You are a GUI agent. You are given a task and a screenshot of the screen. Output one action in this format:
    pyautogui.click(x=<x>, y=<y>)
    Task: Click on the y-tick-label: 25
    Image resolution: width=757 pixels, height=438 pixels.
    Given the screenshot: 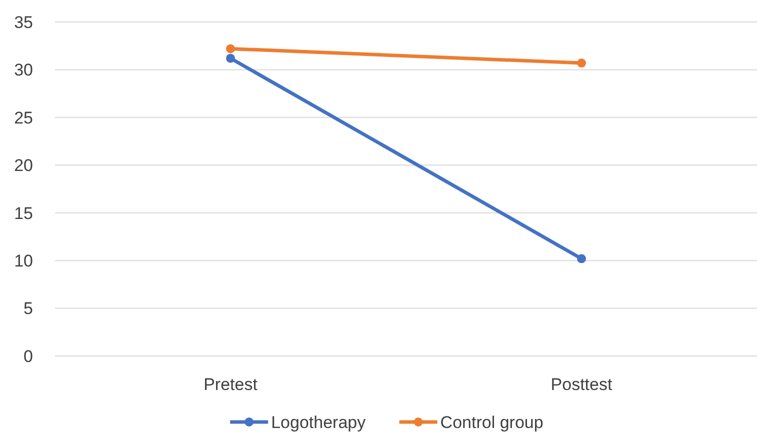 What is the action you would take?
    pyautogui.click(x=23, y=118)
    